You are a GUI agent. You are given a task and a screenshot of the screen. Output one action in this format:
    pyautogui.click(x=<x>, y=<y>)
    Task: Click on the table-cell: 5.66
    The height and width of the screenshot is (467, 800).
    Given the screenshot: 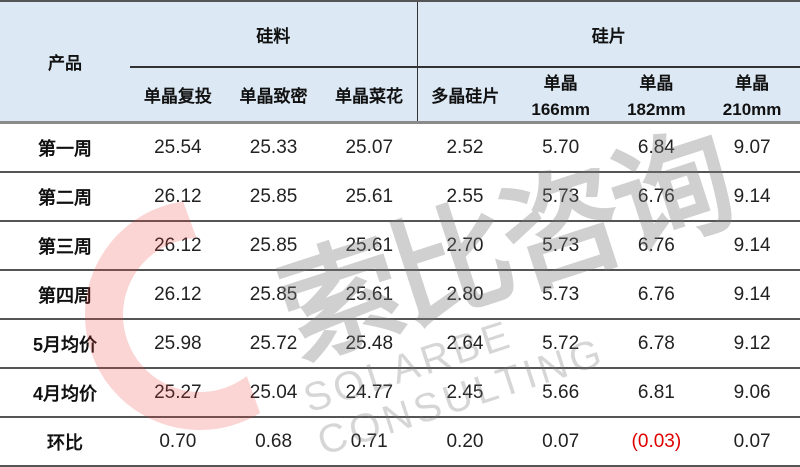 What is the action you would take?
    pyautogui.click(x=560, y=393)
    